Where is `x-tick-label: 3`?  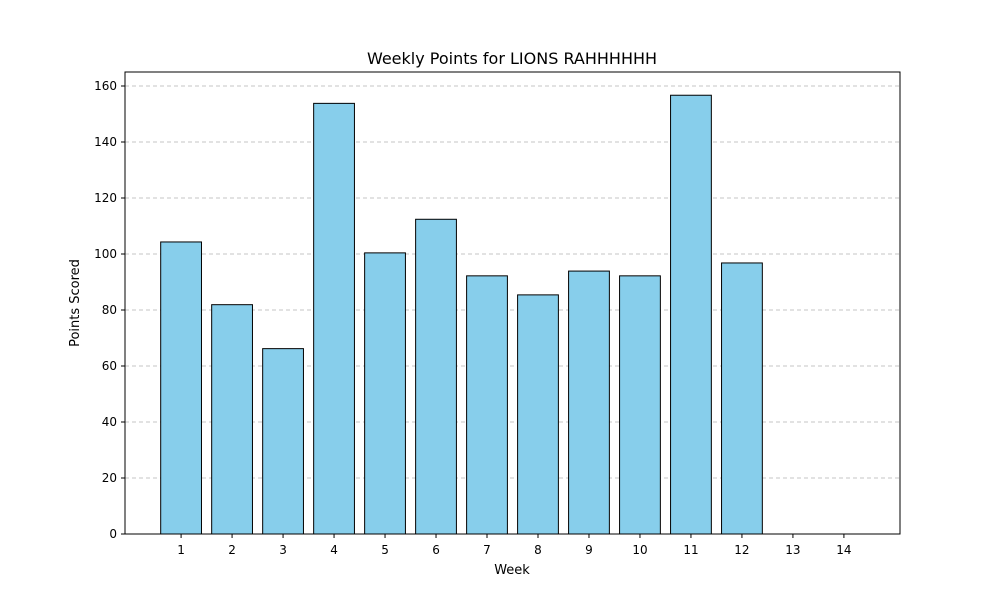
x-tick-label: 3 is located at coordinates (283, 550).